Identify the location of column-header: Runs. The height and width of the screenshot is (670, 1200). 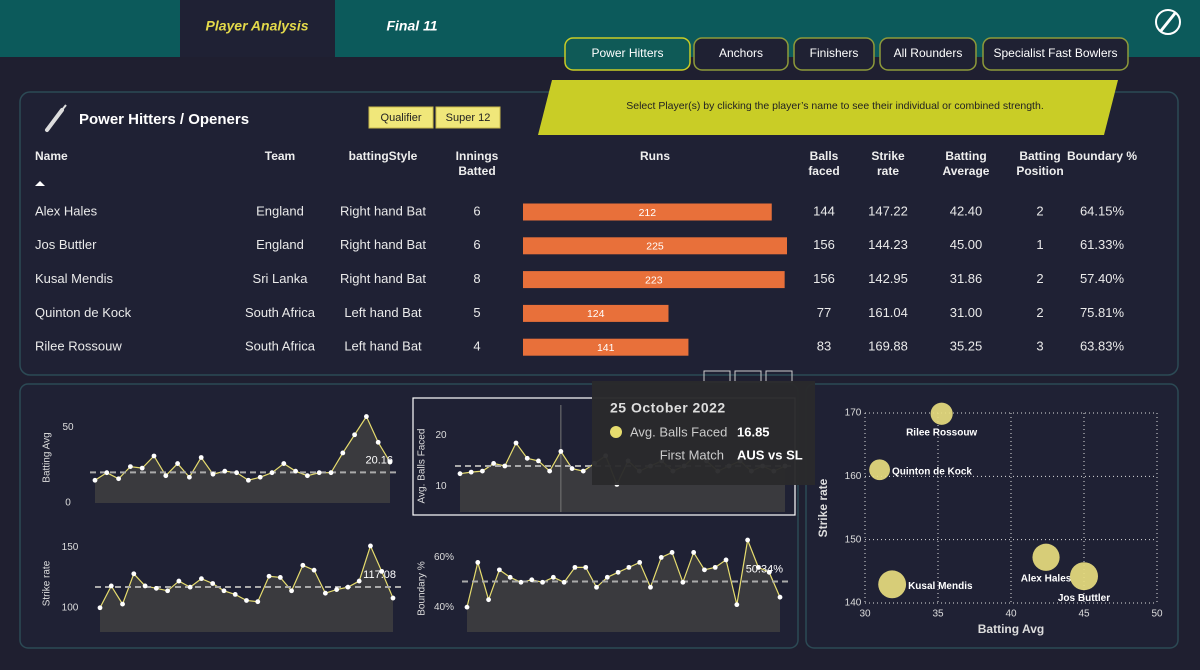
(655, 156).